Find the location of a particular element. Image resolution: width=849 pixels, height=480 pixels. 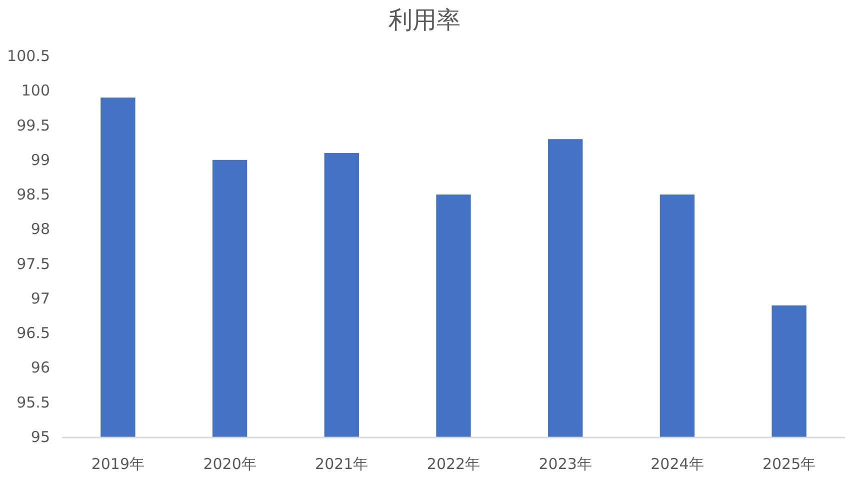

xtick-label: 2025年 is located at coordinates (789, 464).